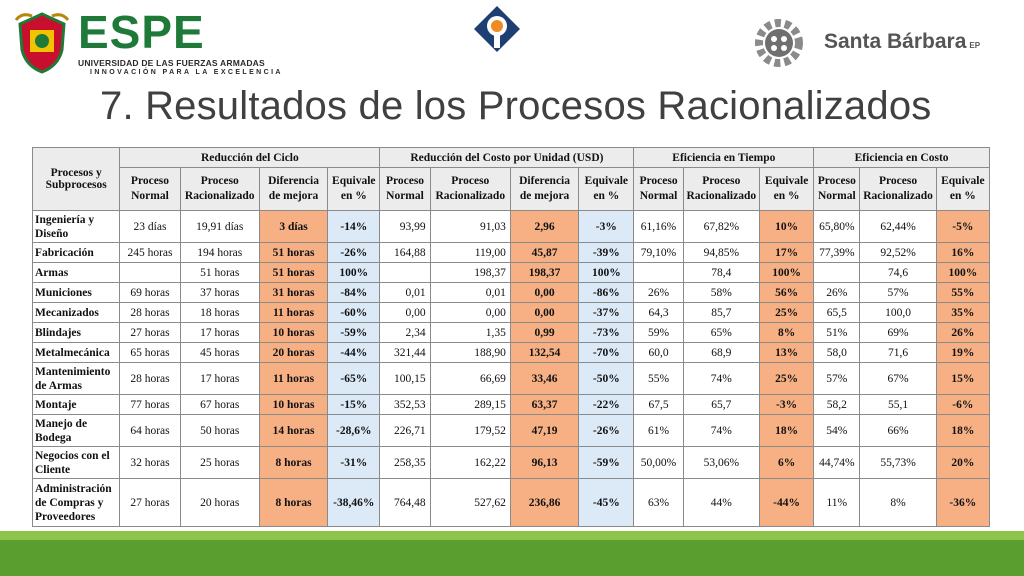 This screenshot has width=1024, height=576. Describe the element at coordinates (544, 502) in the screenshot. I see `table-cell: 236,86` at that location.